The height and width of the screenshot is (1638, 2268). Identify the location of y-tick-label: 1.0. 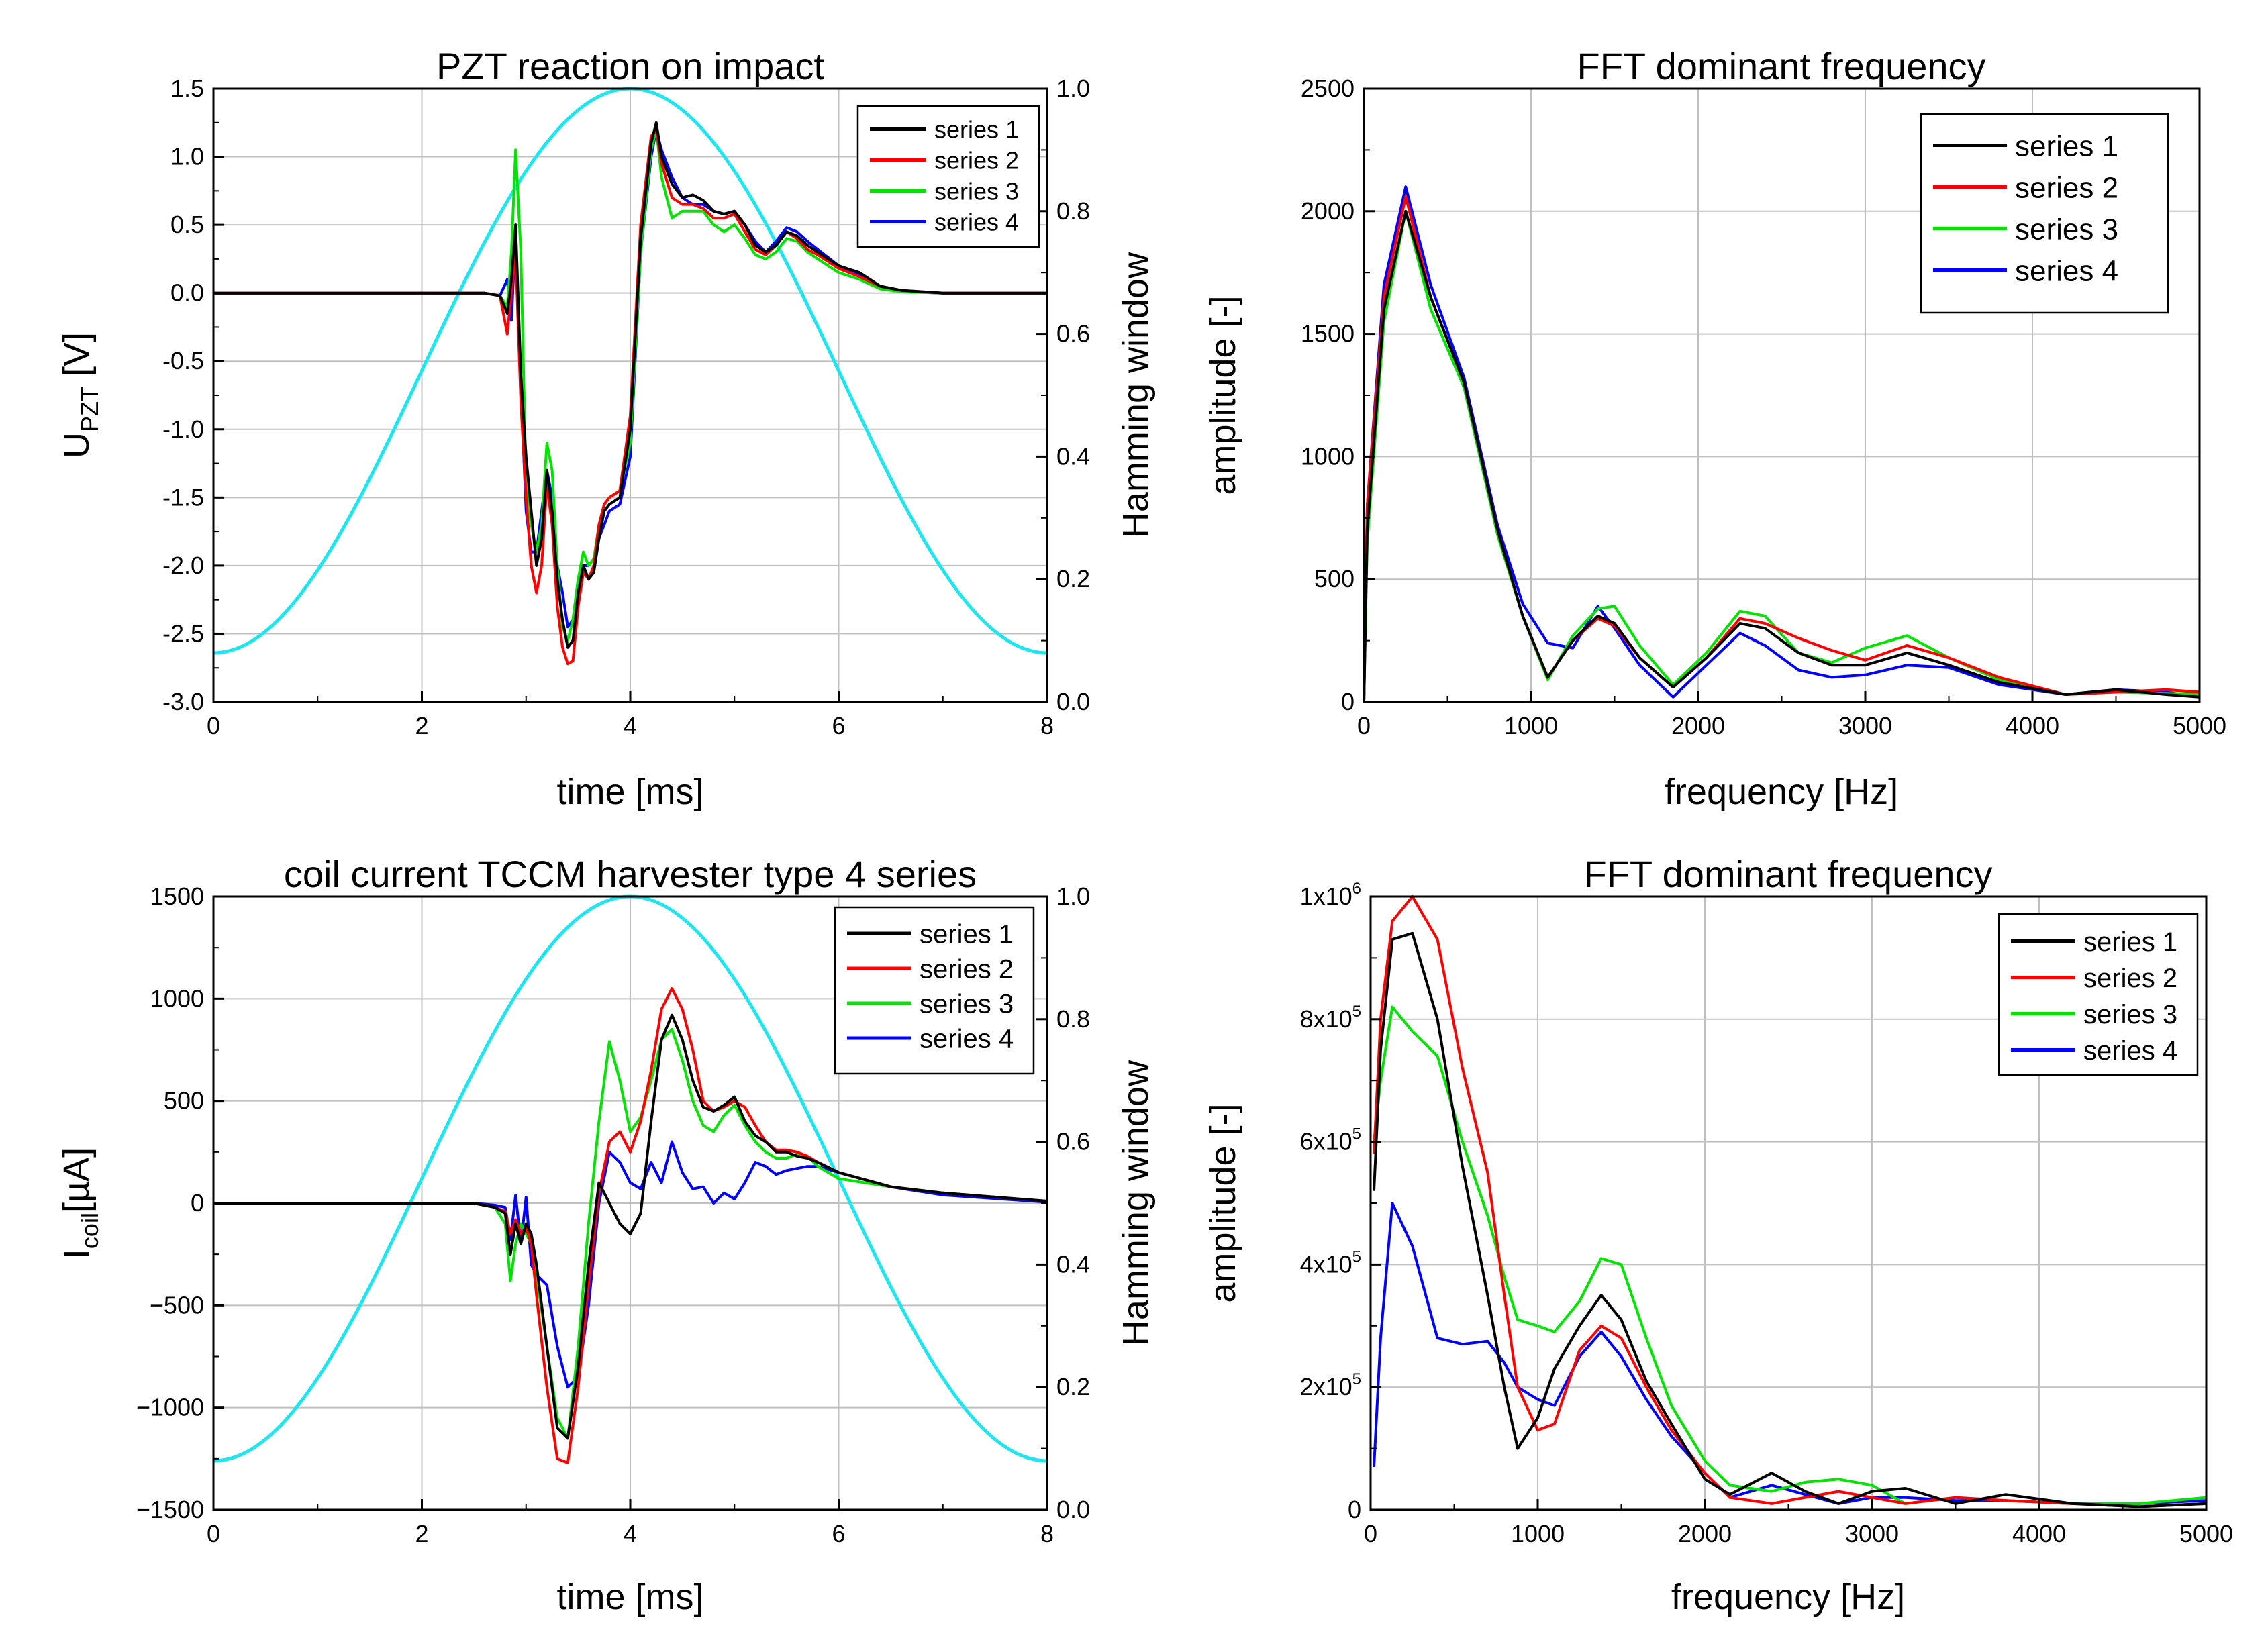
(187, 156).